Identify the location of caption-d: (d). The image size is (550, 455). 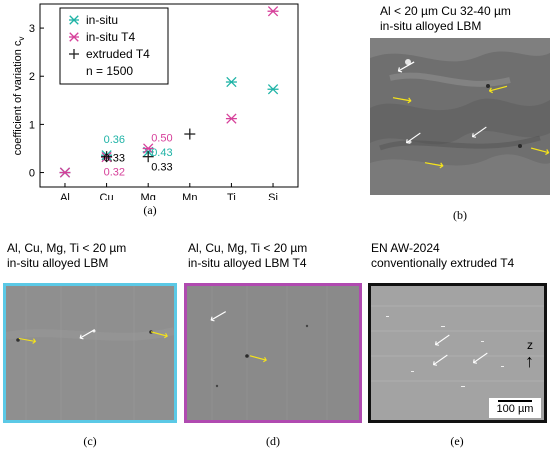
(273, 441).